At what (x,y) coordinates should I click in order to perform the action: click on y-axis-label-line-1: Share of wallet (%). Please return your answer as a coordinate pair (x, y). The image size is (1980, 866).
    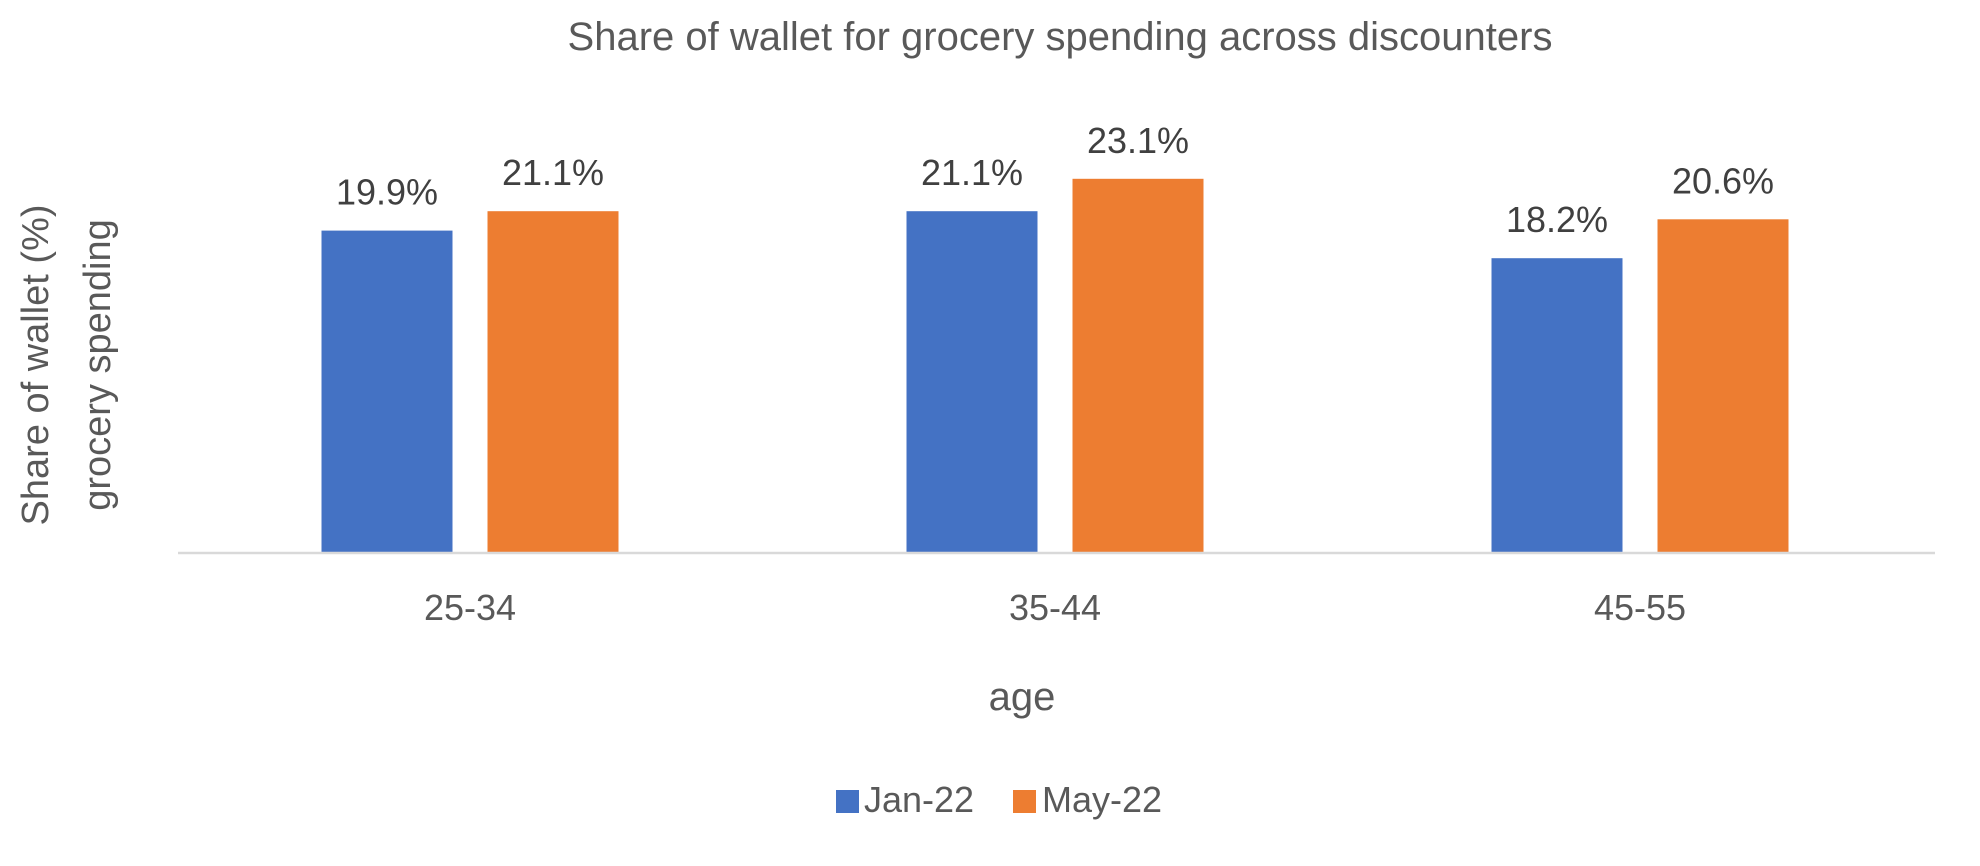
    Looking at the image, I should click on (36, 364).